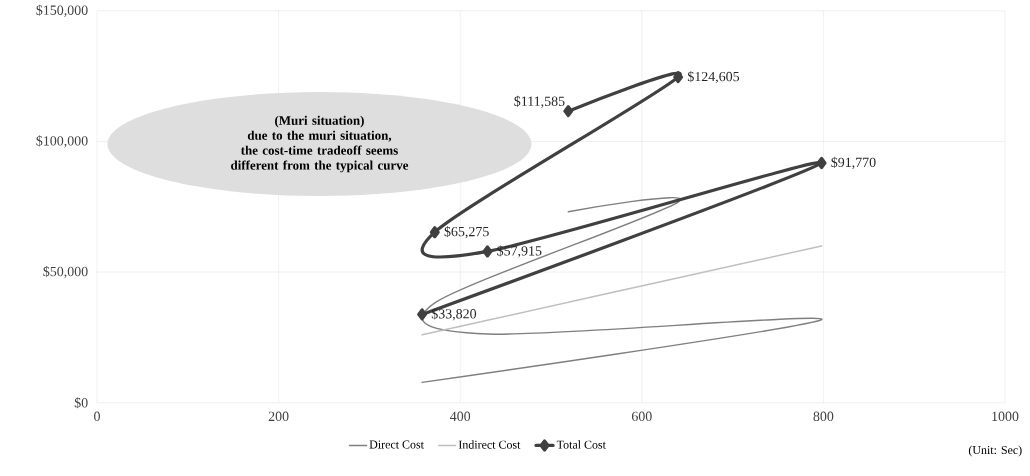 The height and width of the screenshot is (476, 1030). Describe the element at coordinates (460, 416) in the screenshot. I see `x-tick-label: 400` at that location.